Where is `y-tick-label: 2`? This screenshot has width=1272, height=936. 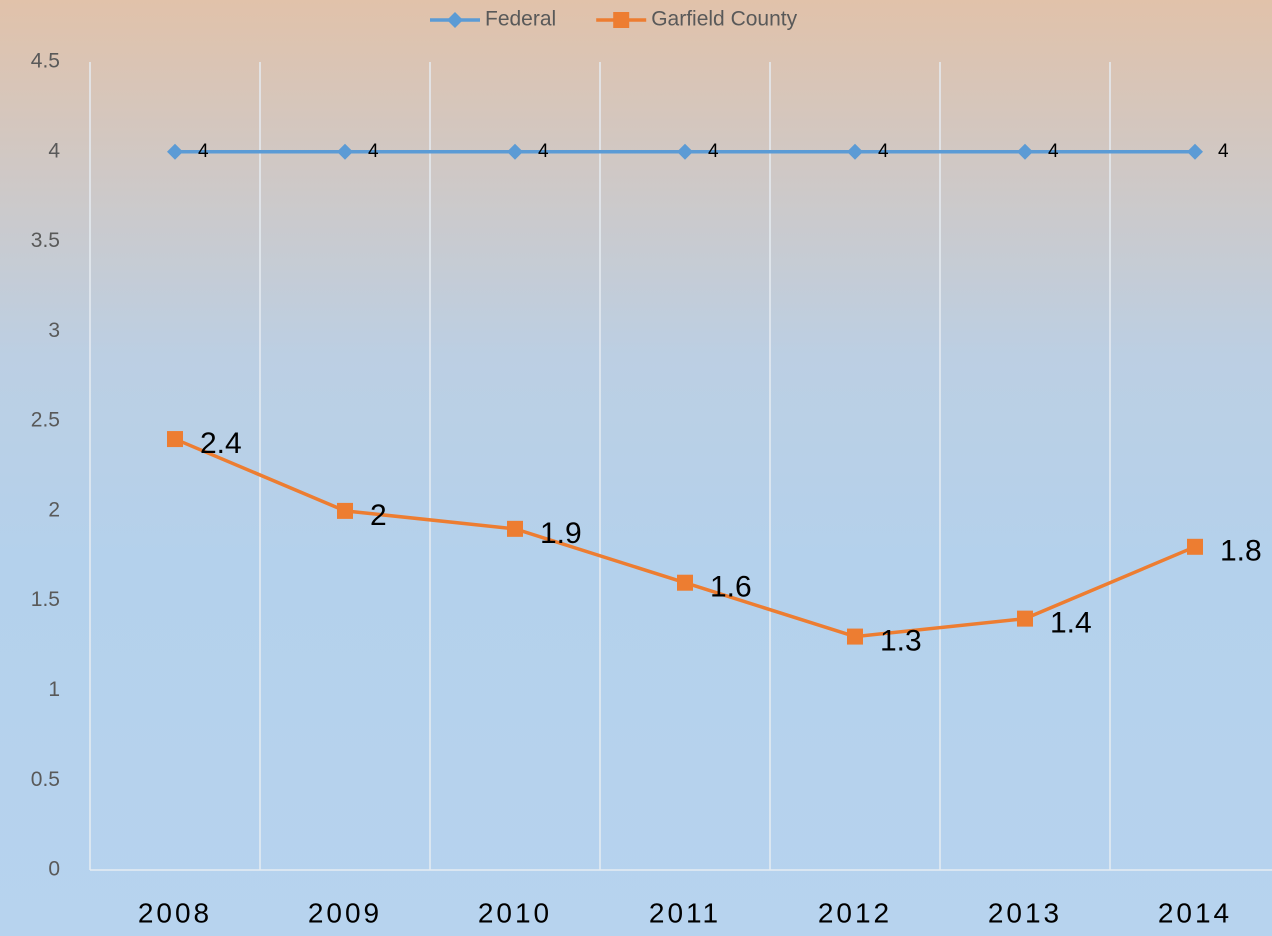 y-tick-label: 2 is located at coordinates (54, 509).